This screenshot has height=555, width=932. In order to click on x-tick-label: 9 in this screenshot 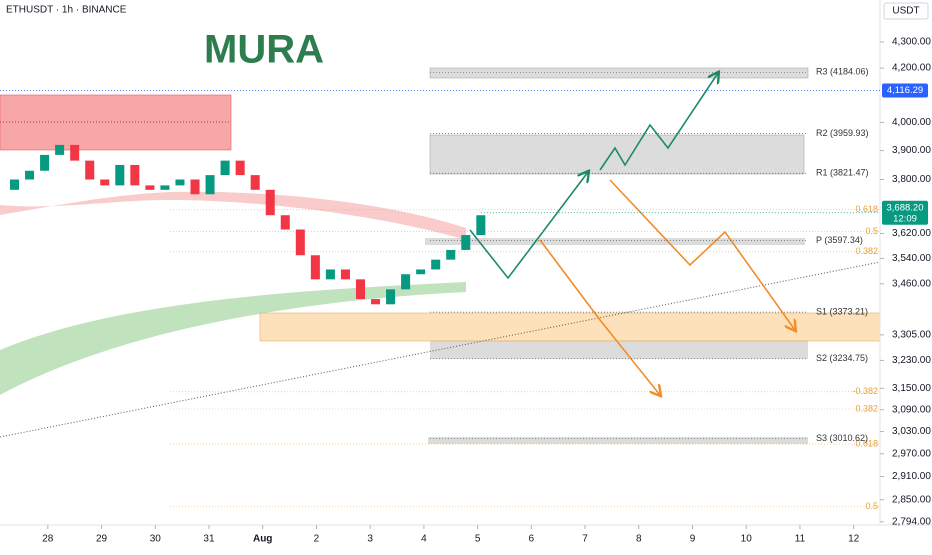, I will do `click(693, 539)`.